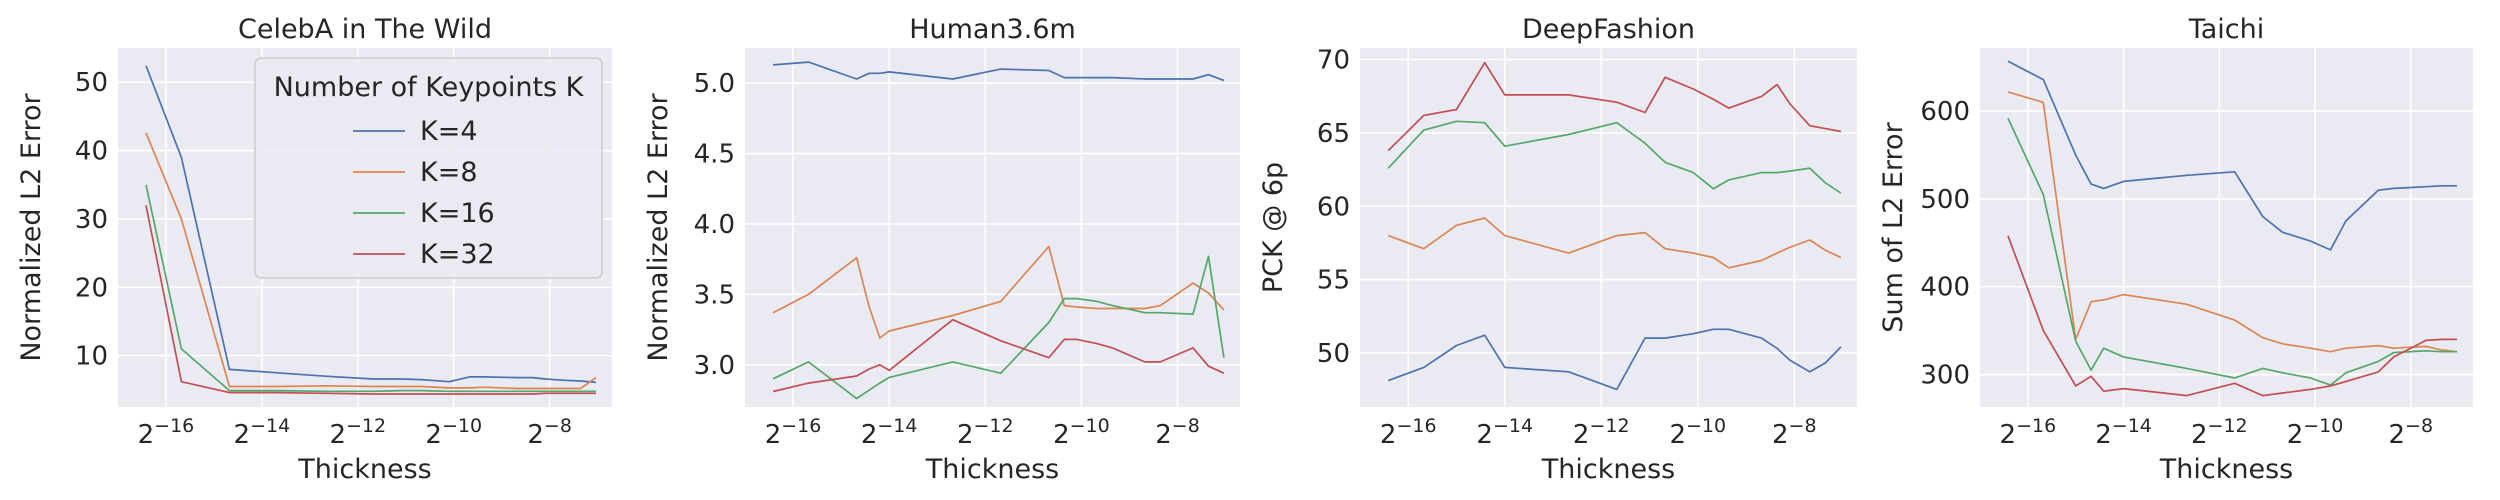 The image size is (2500, 500). Describe the element at coordinates (449, 172) in the screenshot. I see `legend-label: K=8` at that location.